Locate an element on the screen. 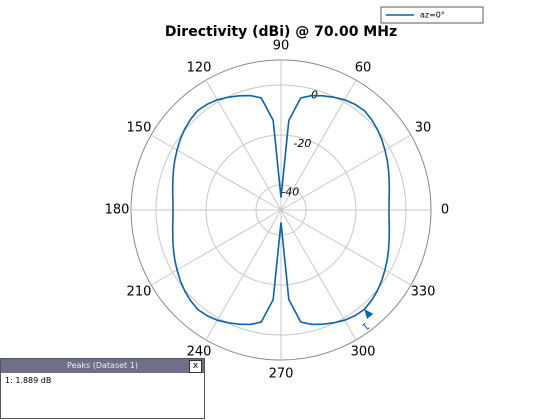 This screenshot has height=420, width=560. theta-tick-label: 150 is located at coordinates (139, 128).